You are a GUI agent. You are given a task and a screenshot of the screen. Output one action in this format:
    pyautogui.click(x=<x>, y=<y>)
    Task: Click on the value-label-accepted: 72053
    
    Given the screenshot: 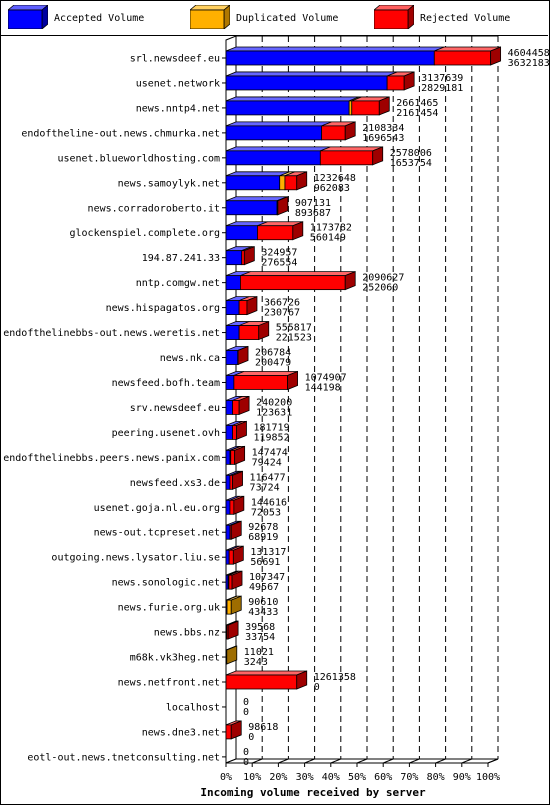 What is the action you would take?
    pyautogui.click(x=266, y=512)
    